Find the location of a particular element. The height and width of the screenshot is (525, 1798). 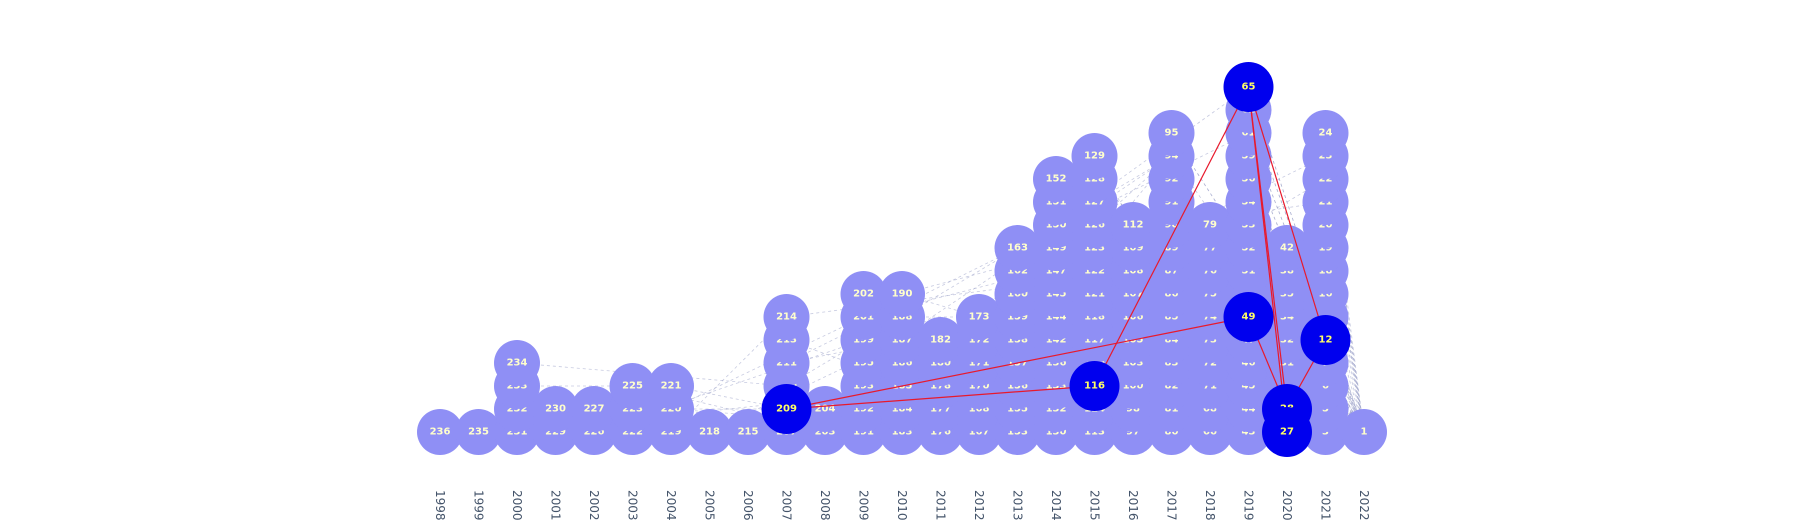

paper-node: 182 is located at coordinates (940, 340).